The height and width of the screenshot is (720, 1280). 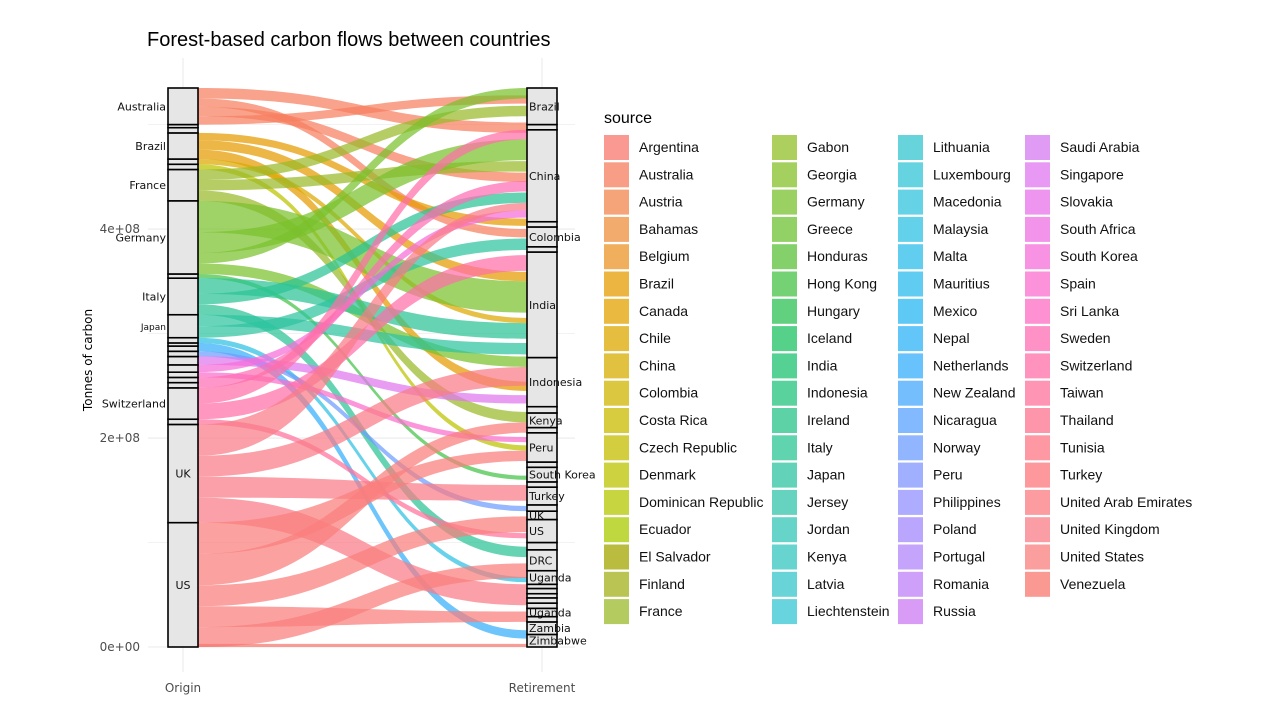 What do you see at coordinates (688, 447) in the screenshot?
I see `legend-label: Czech Republic` at bounding box center [688, 447].